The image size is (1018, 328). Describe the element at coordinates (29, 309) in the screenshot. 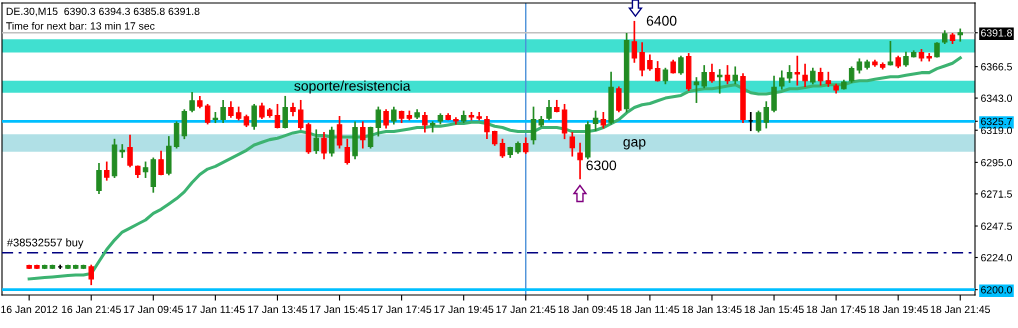

I see `x-tick-label: 16 Jan 2012` at that location.